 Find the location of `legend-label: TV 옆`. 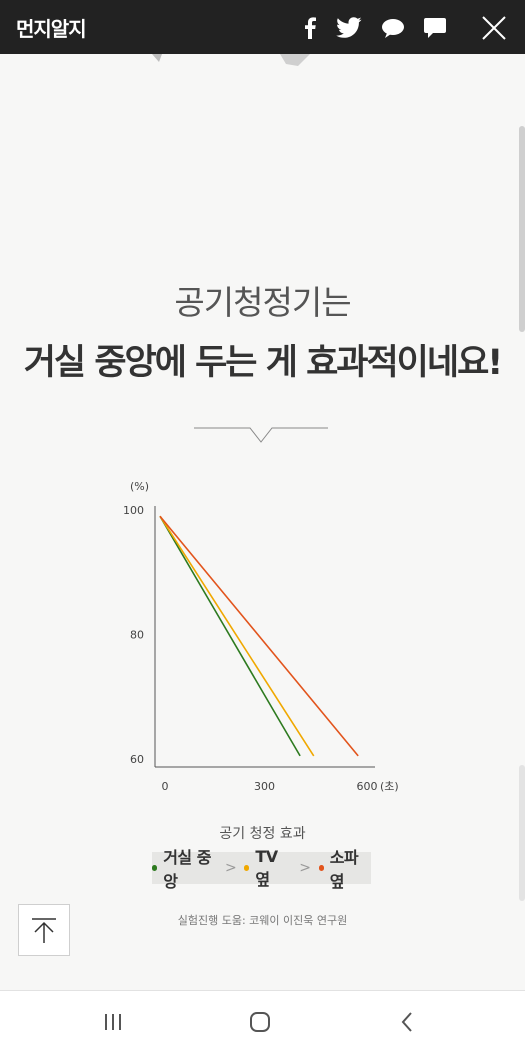

legend-label: TV 옆 is located at coordinates (266, 867).